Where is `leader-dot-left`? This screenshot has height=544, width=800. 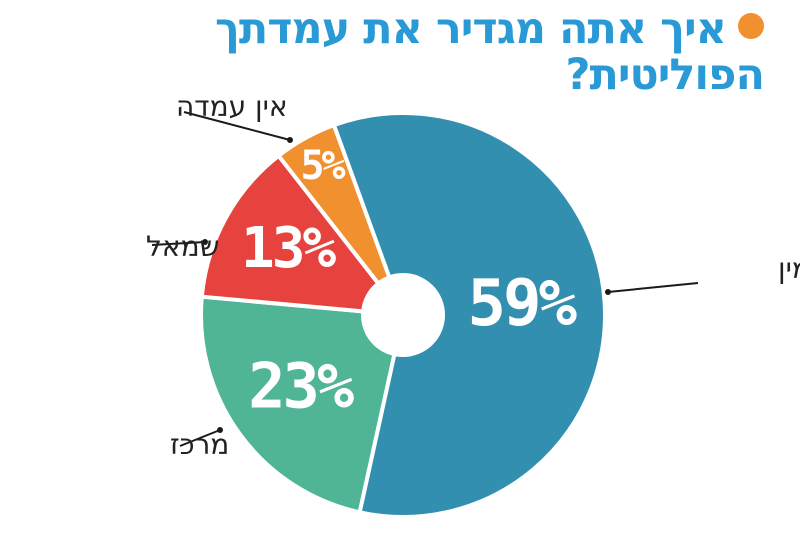
leader-dot-left is located at coordinates (205, 242).